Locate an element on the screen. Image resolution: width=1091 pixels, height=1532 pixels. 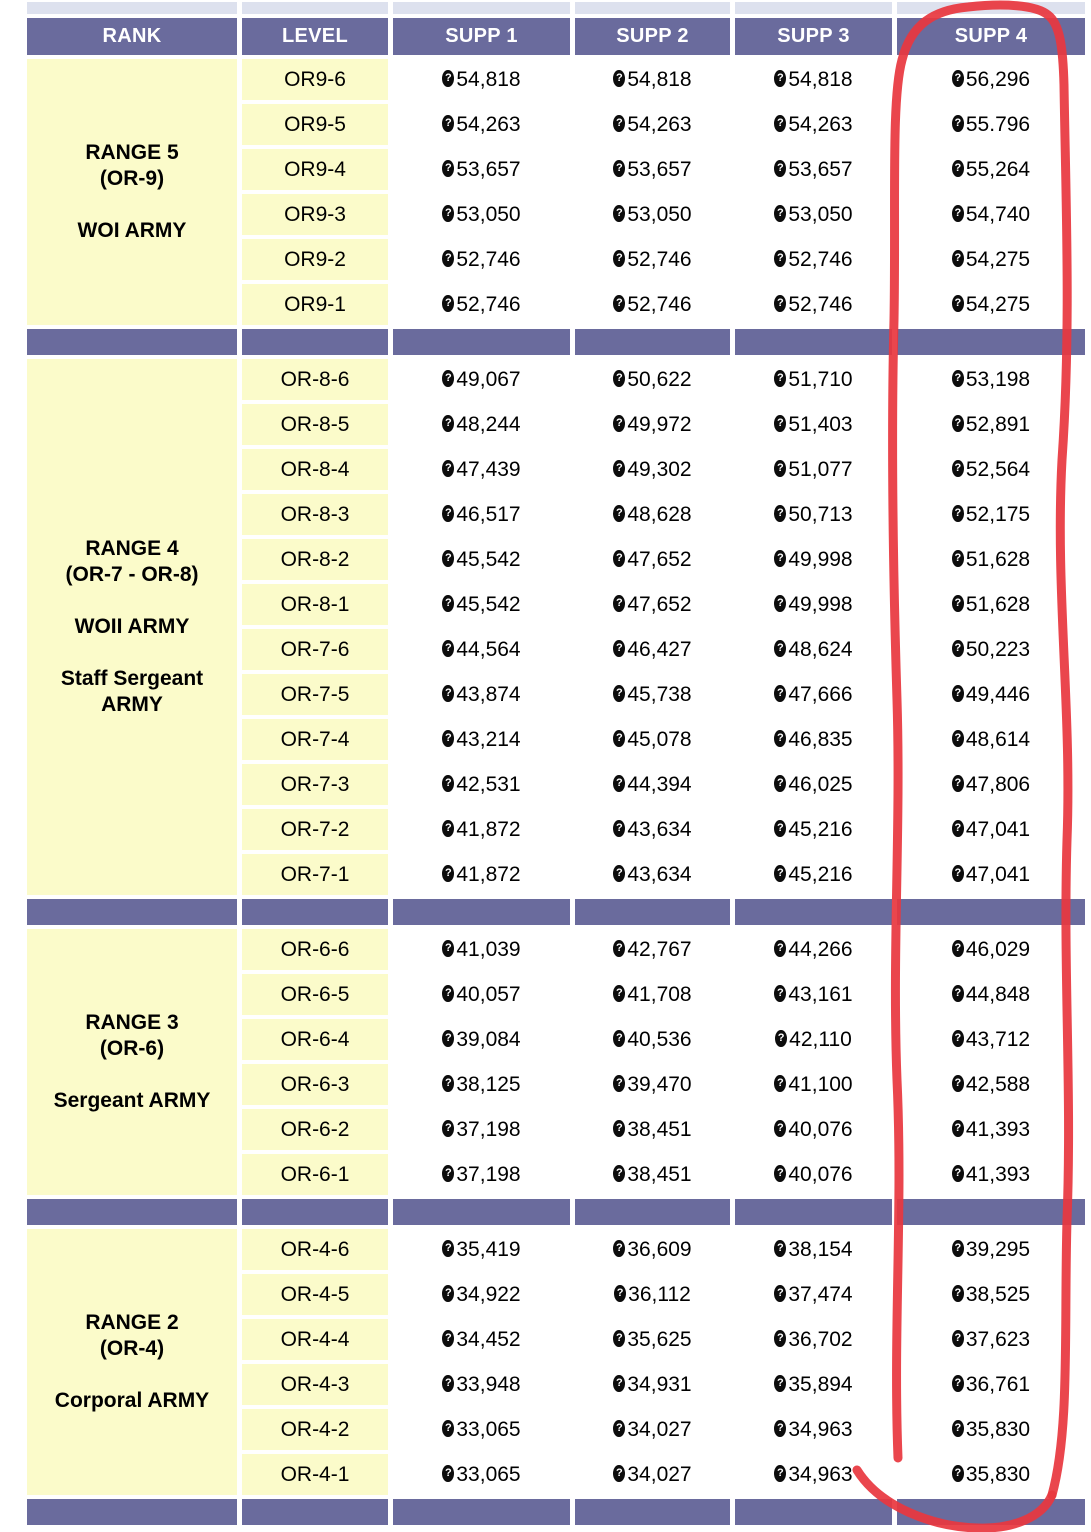
supp4-cell: ? 36,761 is located at coordinates (991, 1384).